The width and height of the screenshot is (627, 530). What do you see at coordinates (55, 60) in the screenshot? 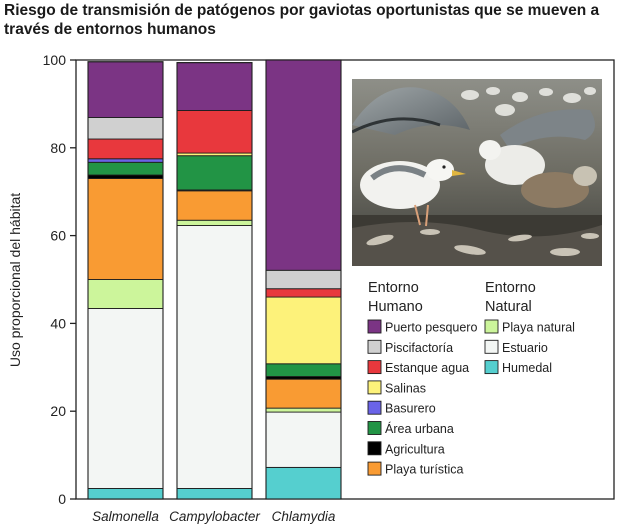
I see `y-tick-label: 100` at bounding box center [55, 60].